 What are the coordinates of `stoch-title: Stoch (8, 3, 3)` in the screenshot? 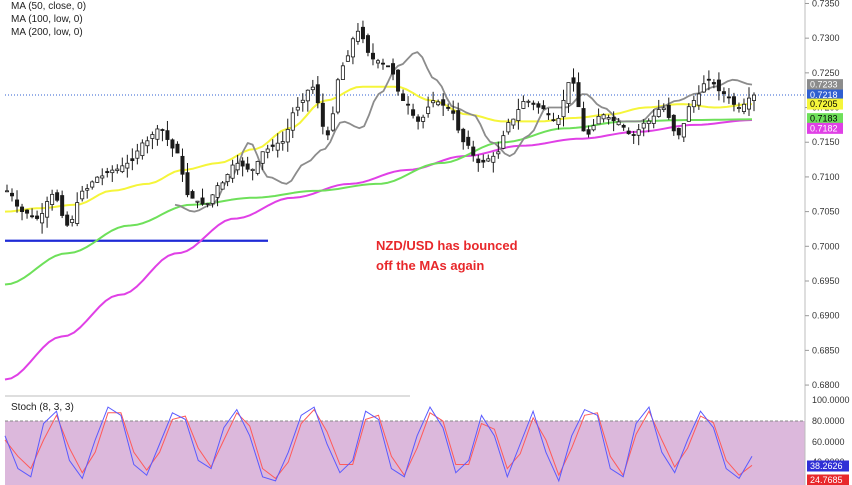 It's located at (42, 407).